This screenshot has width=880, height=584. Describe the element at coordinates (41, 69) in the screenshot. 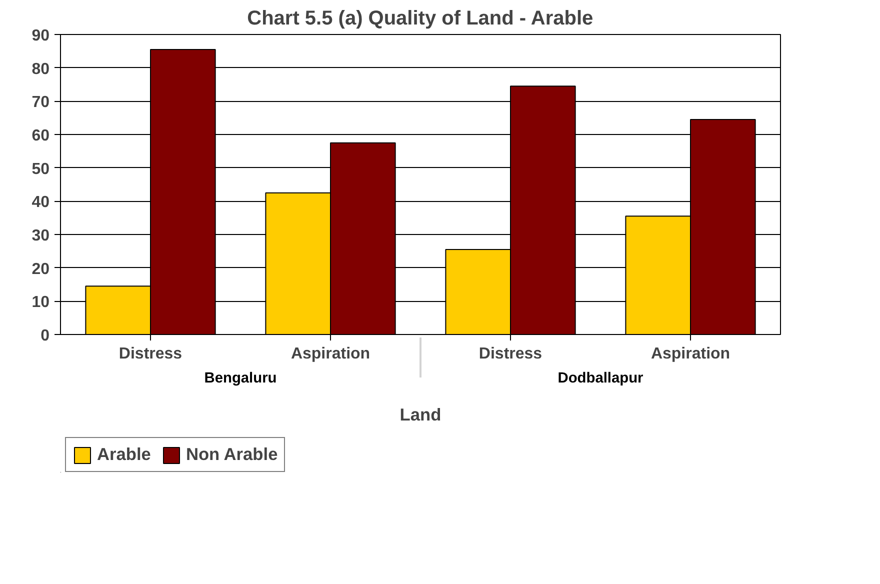

I see `y-tick-label: 80` at that location.